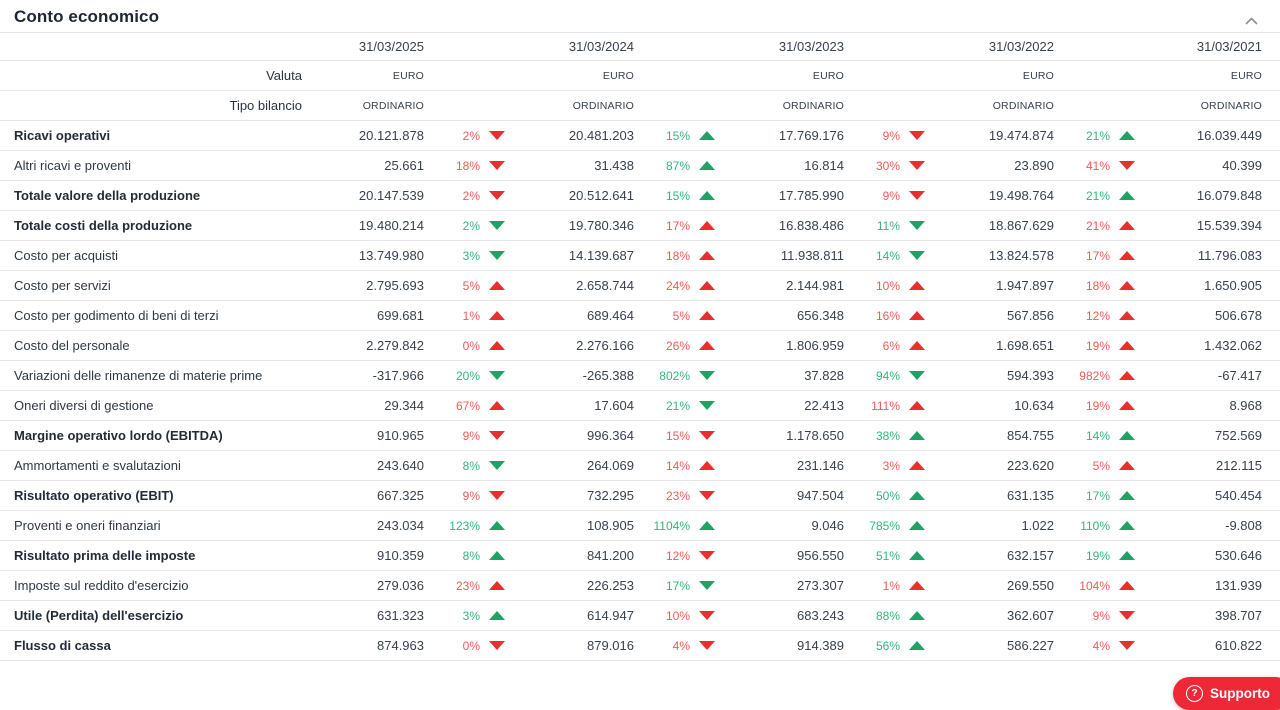 The width and height of the screenshot is (1280, 710). Describe the element at coordinates (677, 345) in the screenshot. I see `cell-change-percent: 26%` at that location.